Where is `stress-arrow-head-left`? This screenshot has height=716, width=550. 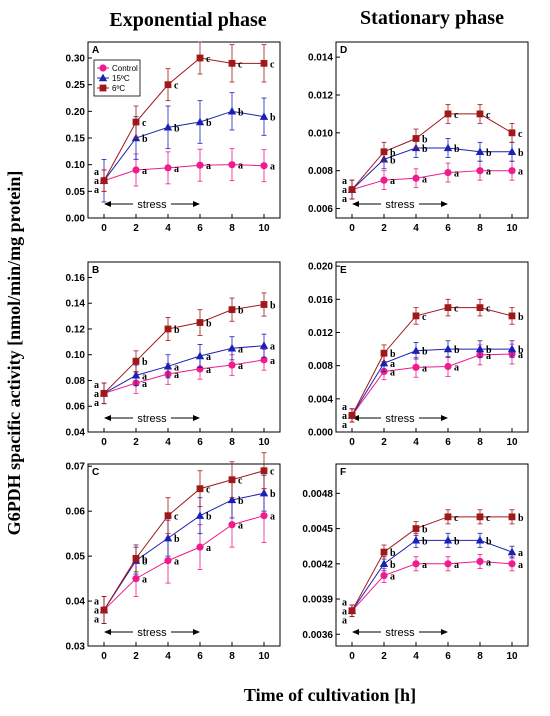 stress-arrow-head-left is located at coordinates (355, 632).